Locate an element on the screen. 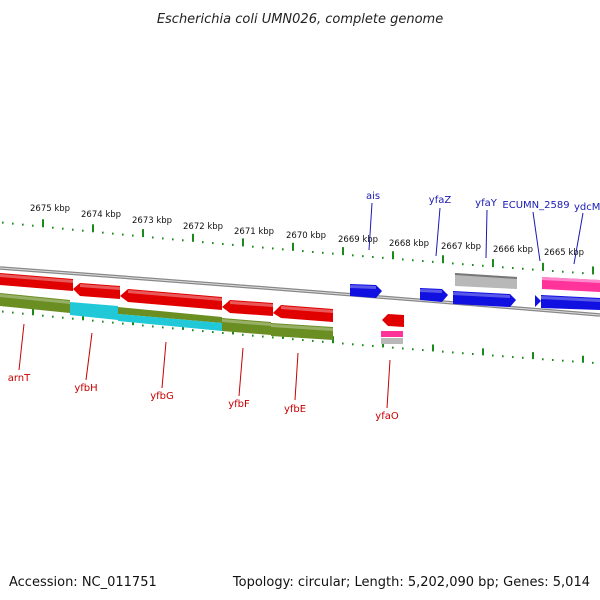 The height and width of the screenshot is (600, 600). gene-arrow-yfbG is located at coordinates (171, 299).